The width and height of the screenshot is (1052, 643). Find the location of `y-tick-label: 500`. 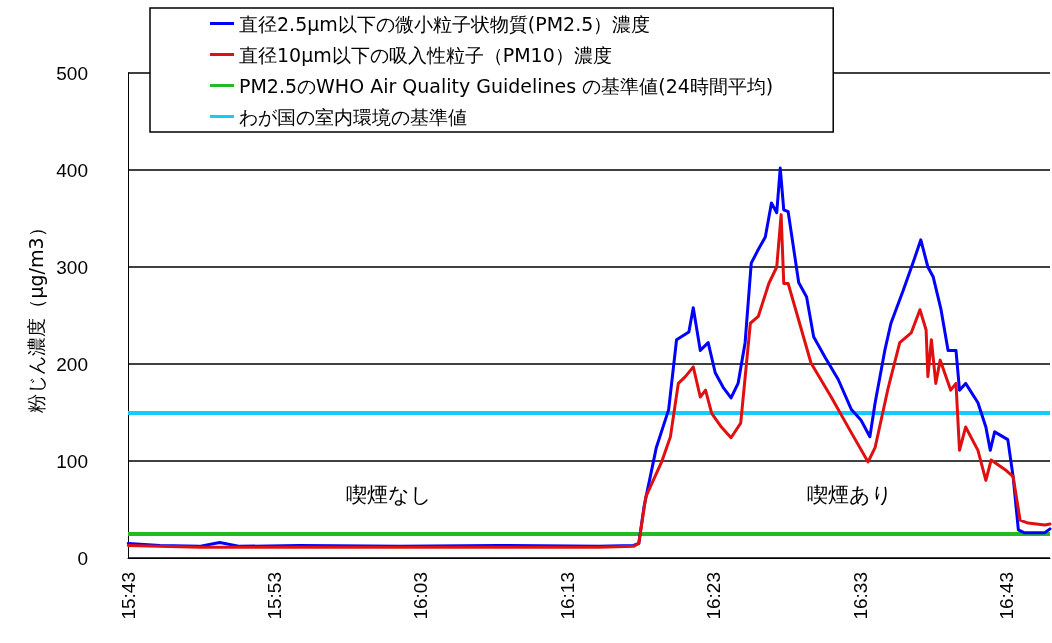

y-tick-label: 500 is located at coordinates (72, 73).